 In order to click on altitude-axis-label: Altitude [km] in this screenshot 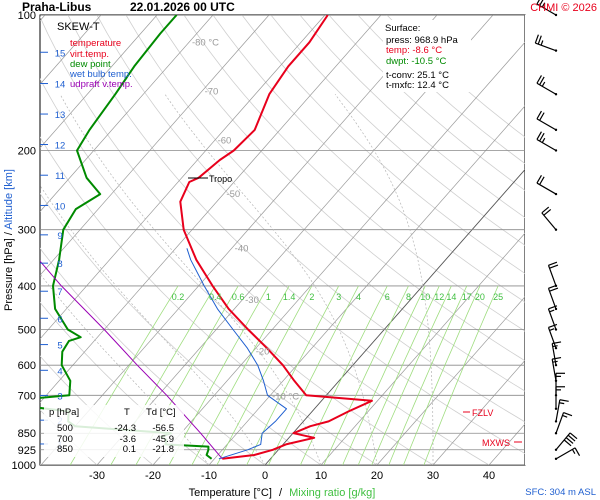, I will do `click(9, 199)`.